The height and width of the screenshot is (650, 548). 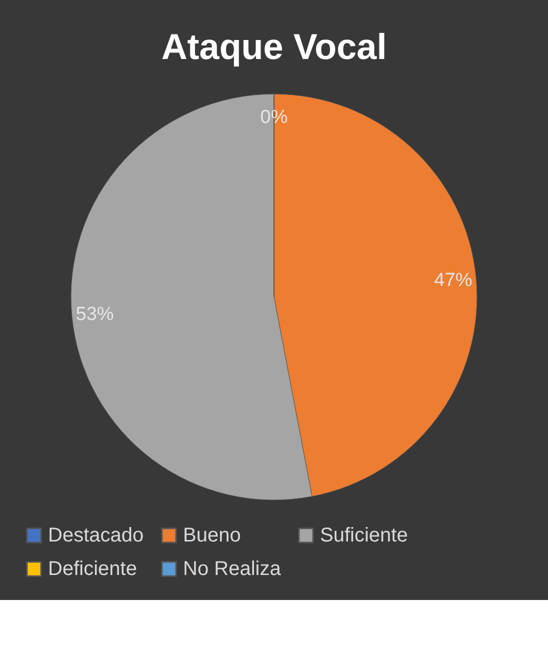 I want to click on legend-label: Deficiente, so click(x=92, y=569).